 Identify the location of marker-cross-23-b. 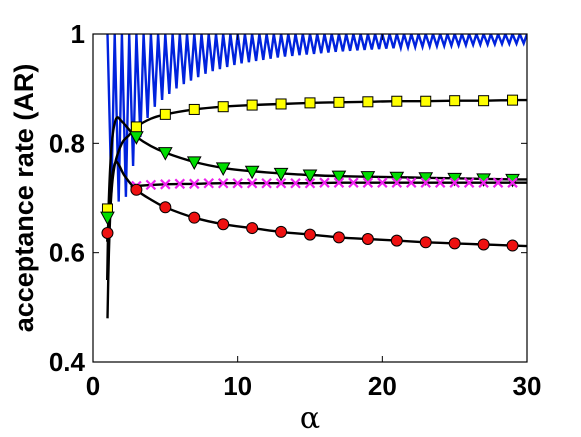
(469, 182).